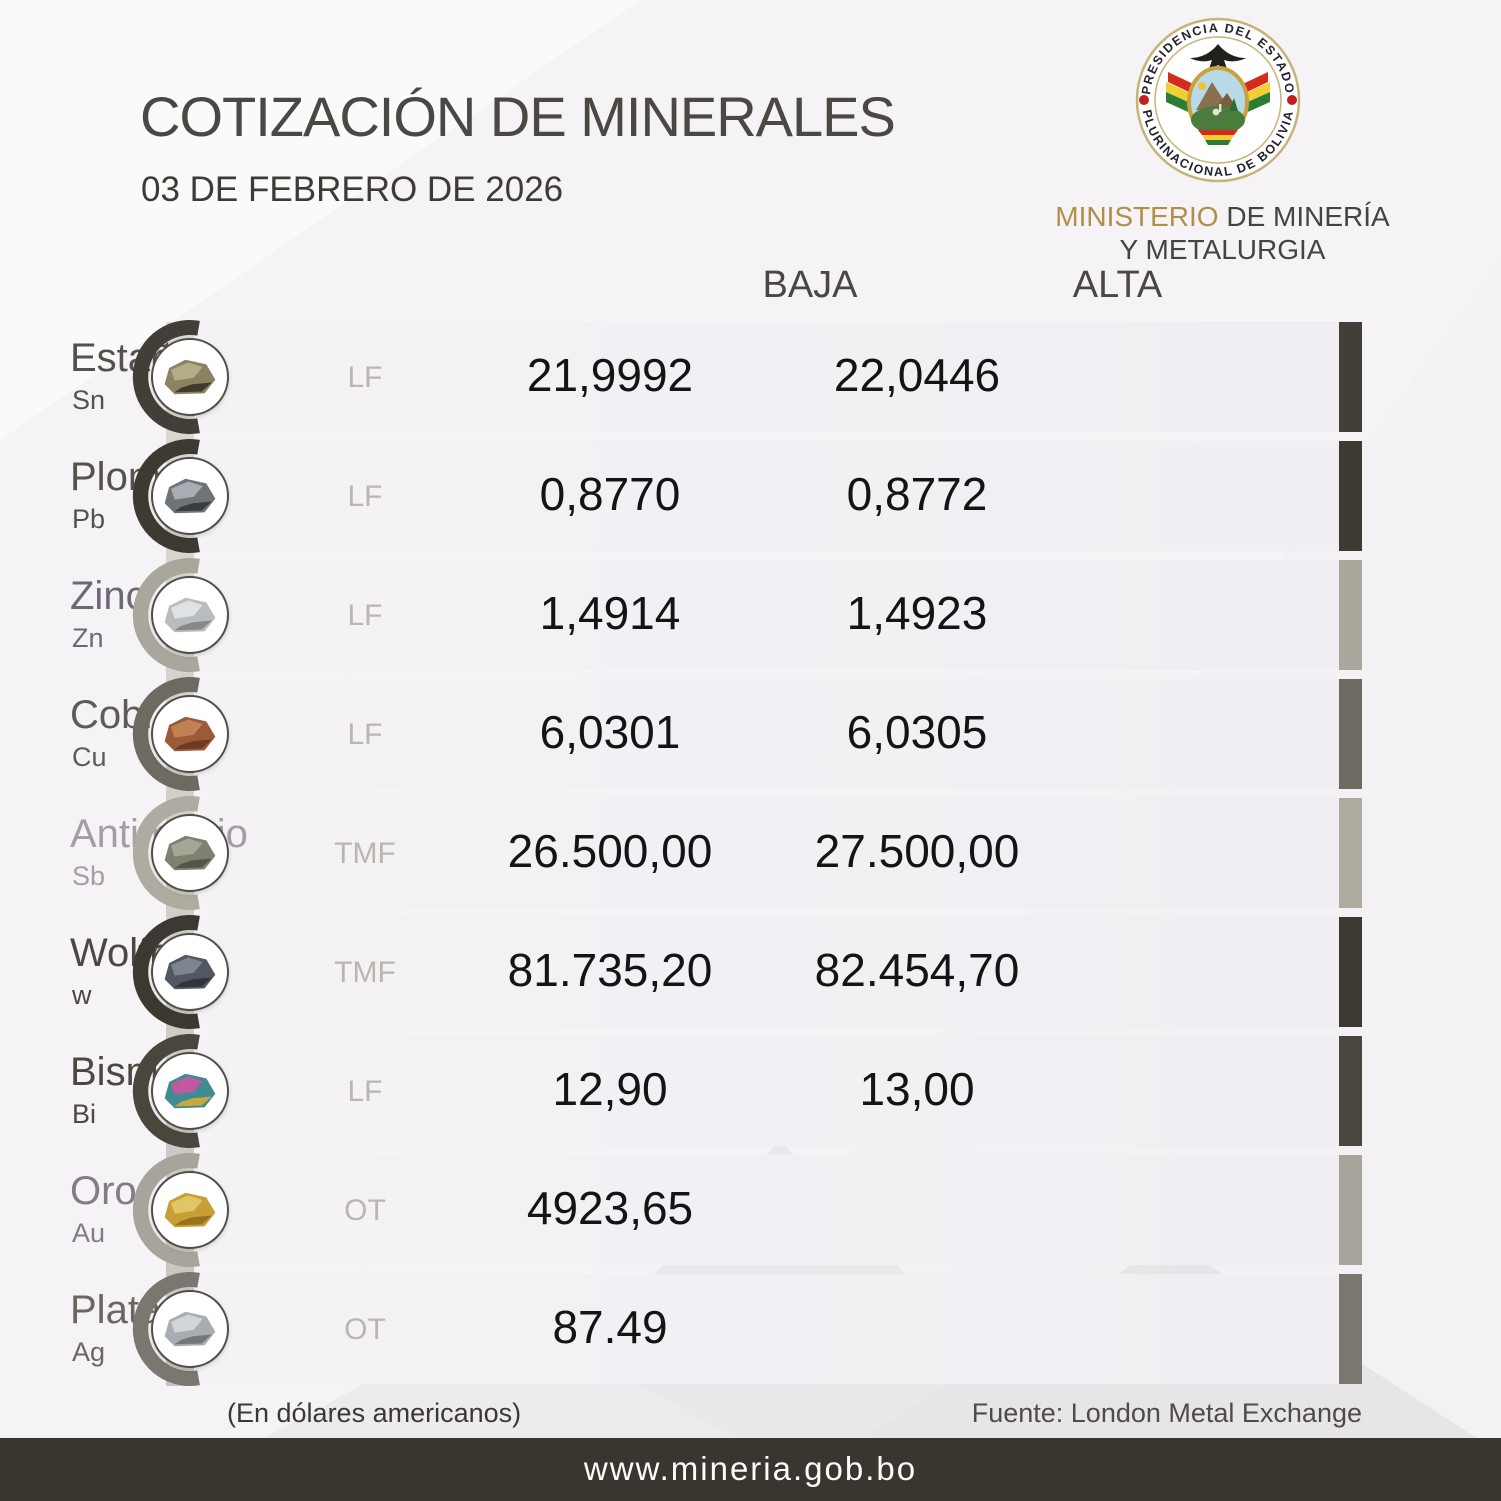 The width and height of the screenshot is (1501, 1501). What do you see at coordinates (610, 732) in the screenshot?
I see `low-value: 6,0301` at bounding box center [610, 732].